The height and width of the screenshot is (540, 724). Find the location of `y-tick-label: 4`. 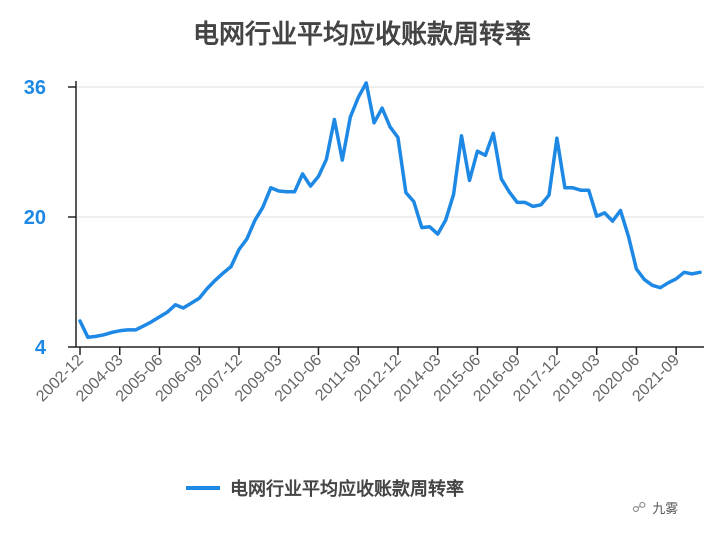

y-tick-label: 4 is located at coordinates (41, 348).